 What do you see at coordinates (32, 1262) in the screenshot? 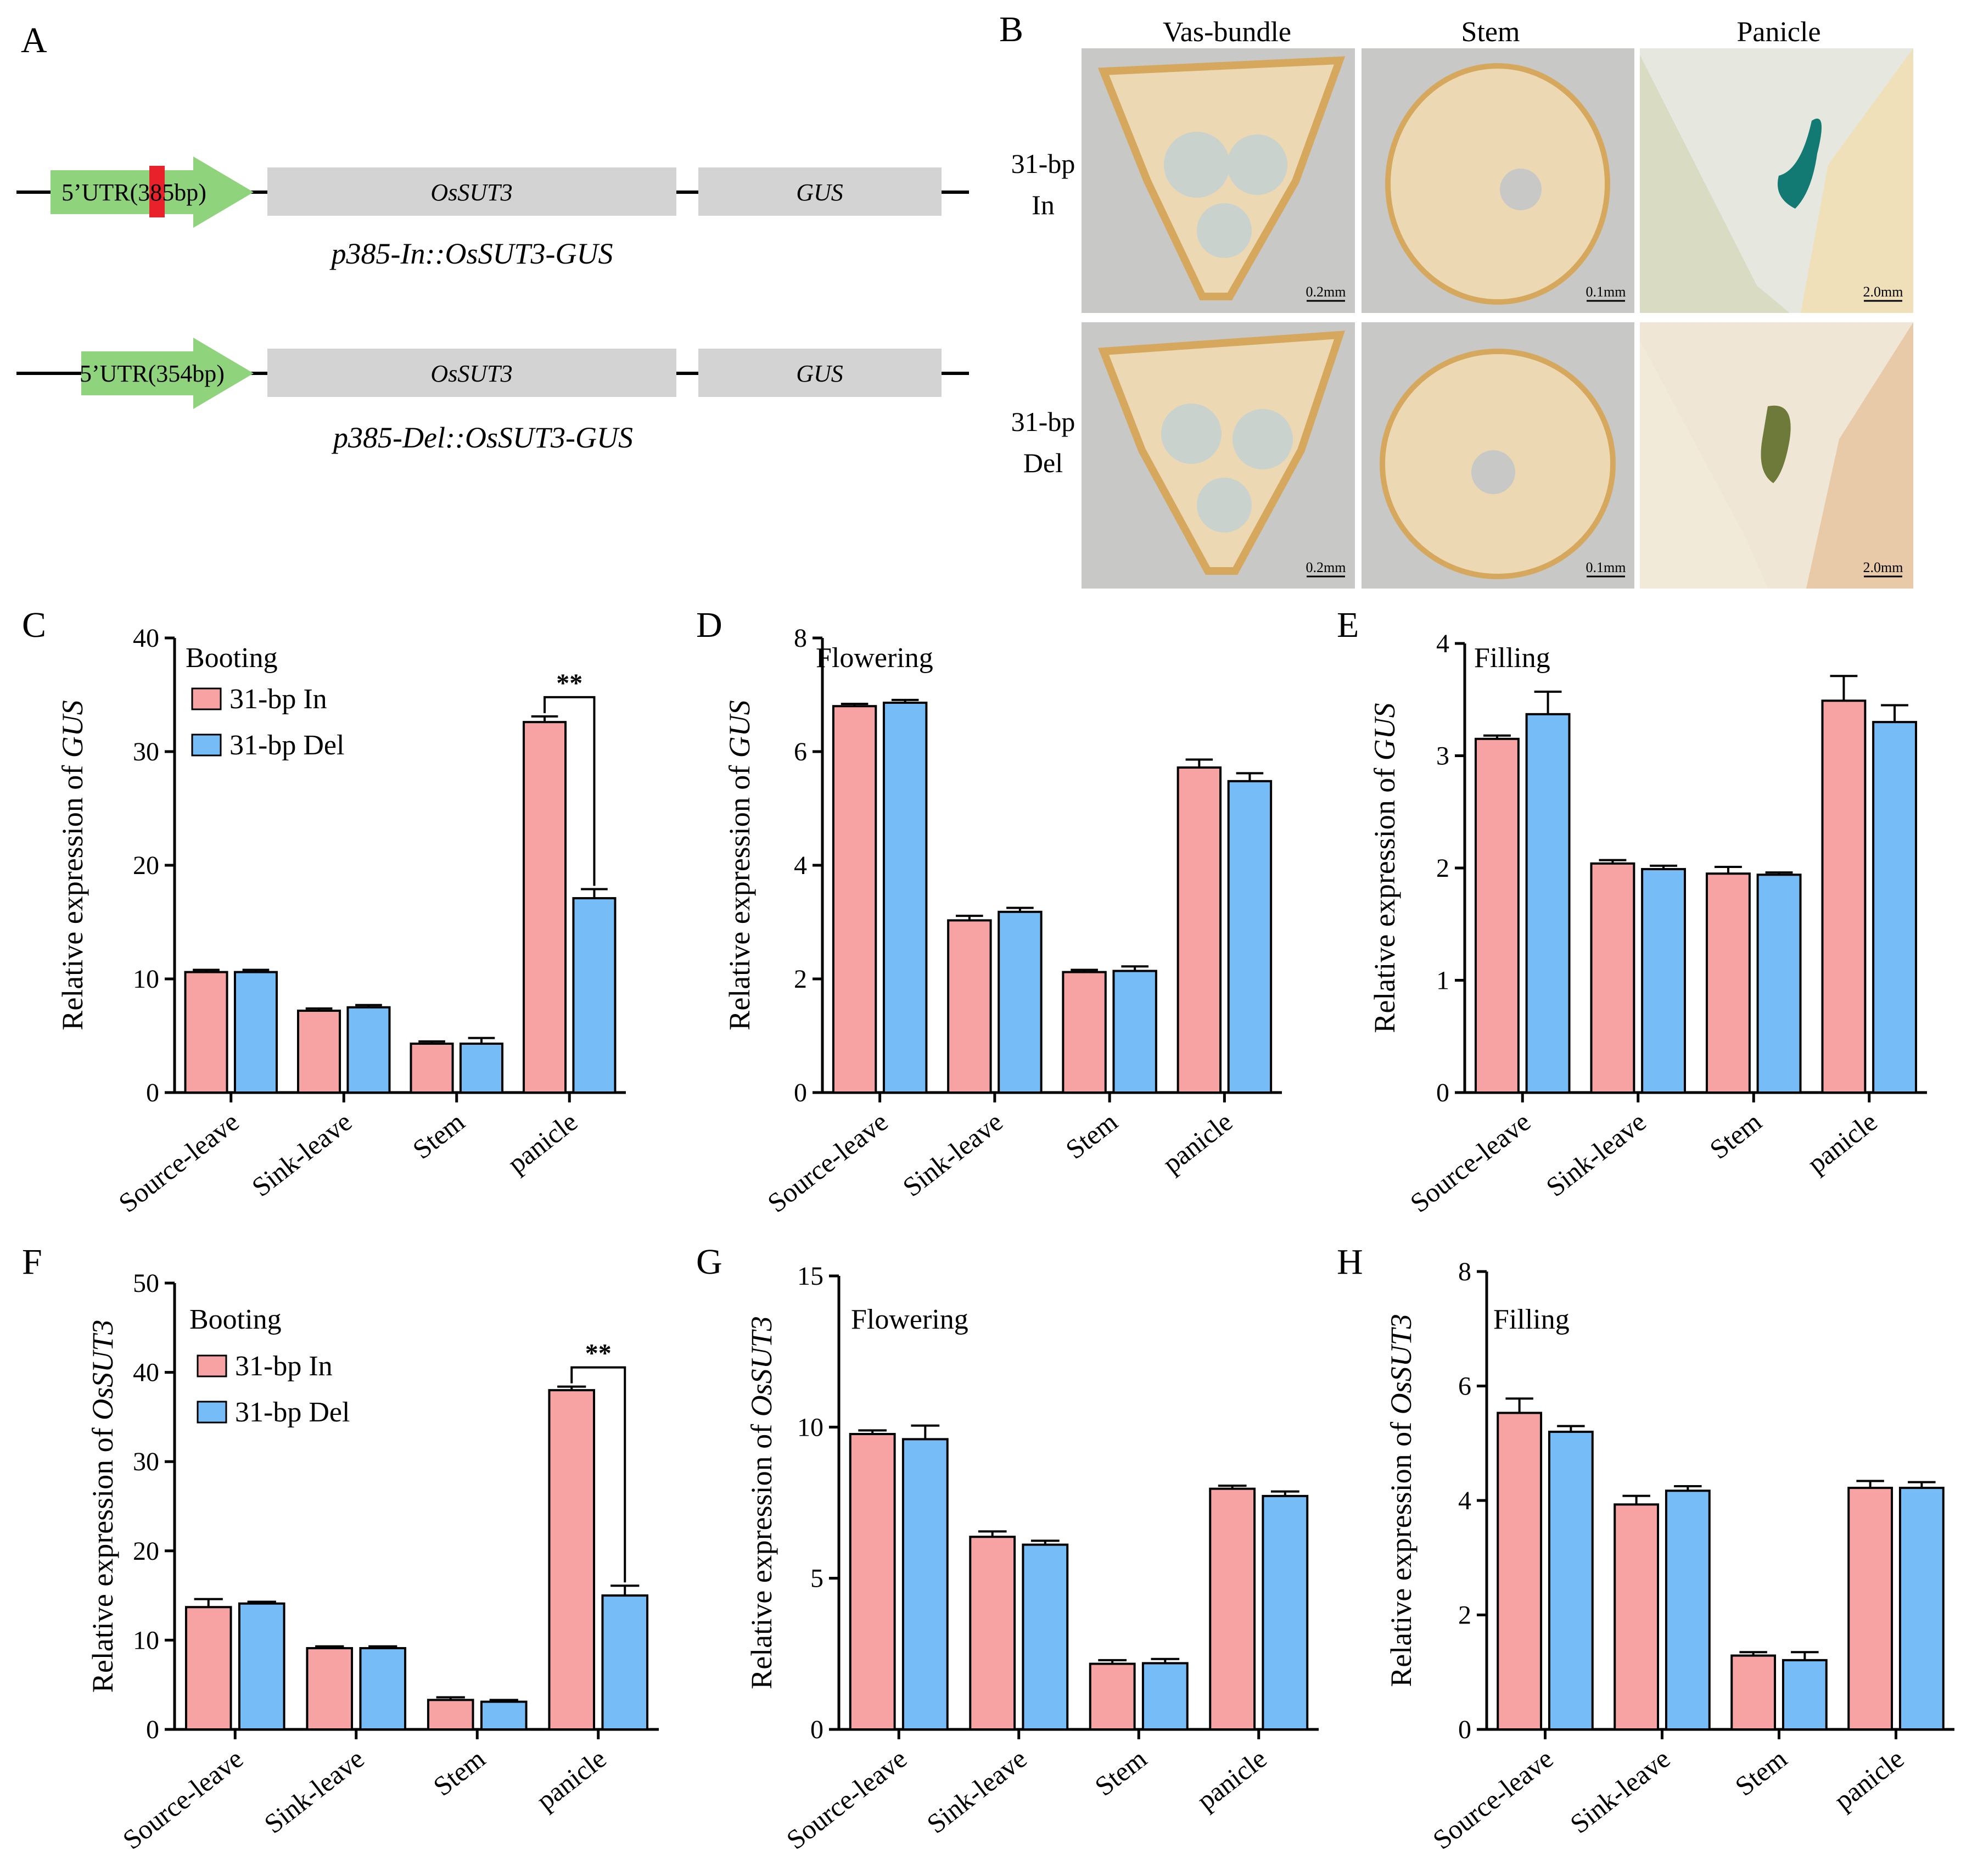
I see `panel-letter-f: F` at bounding box center [32, 1262].